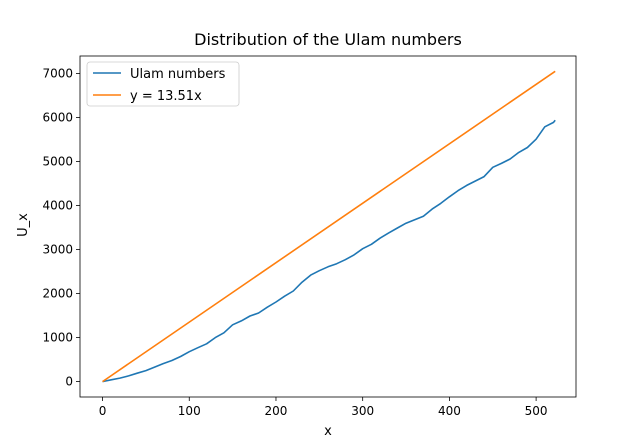 The width and height of the screenshot is (640, 443). I want to click on x-tick-label: 0, so click(103, 411).